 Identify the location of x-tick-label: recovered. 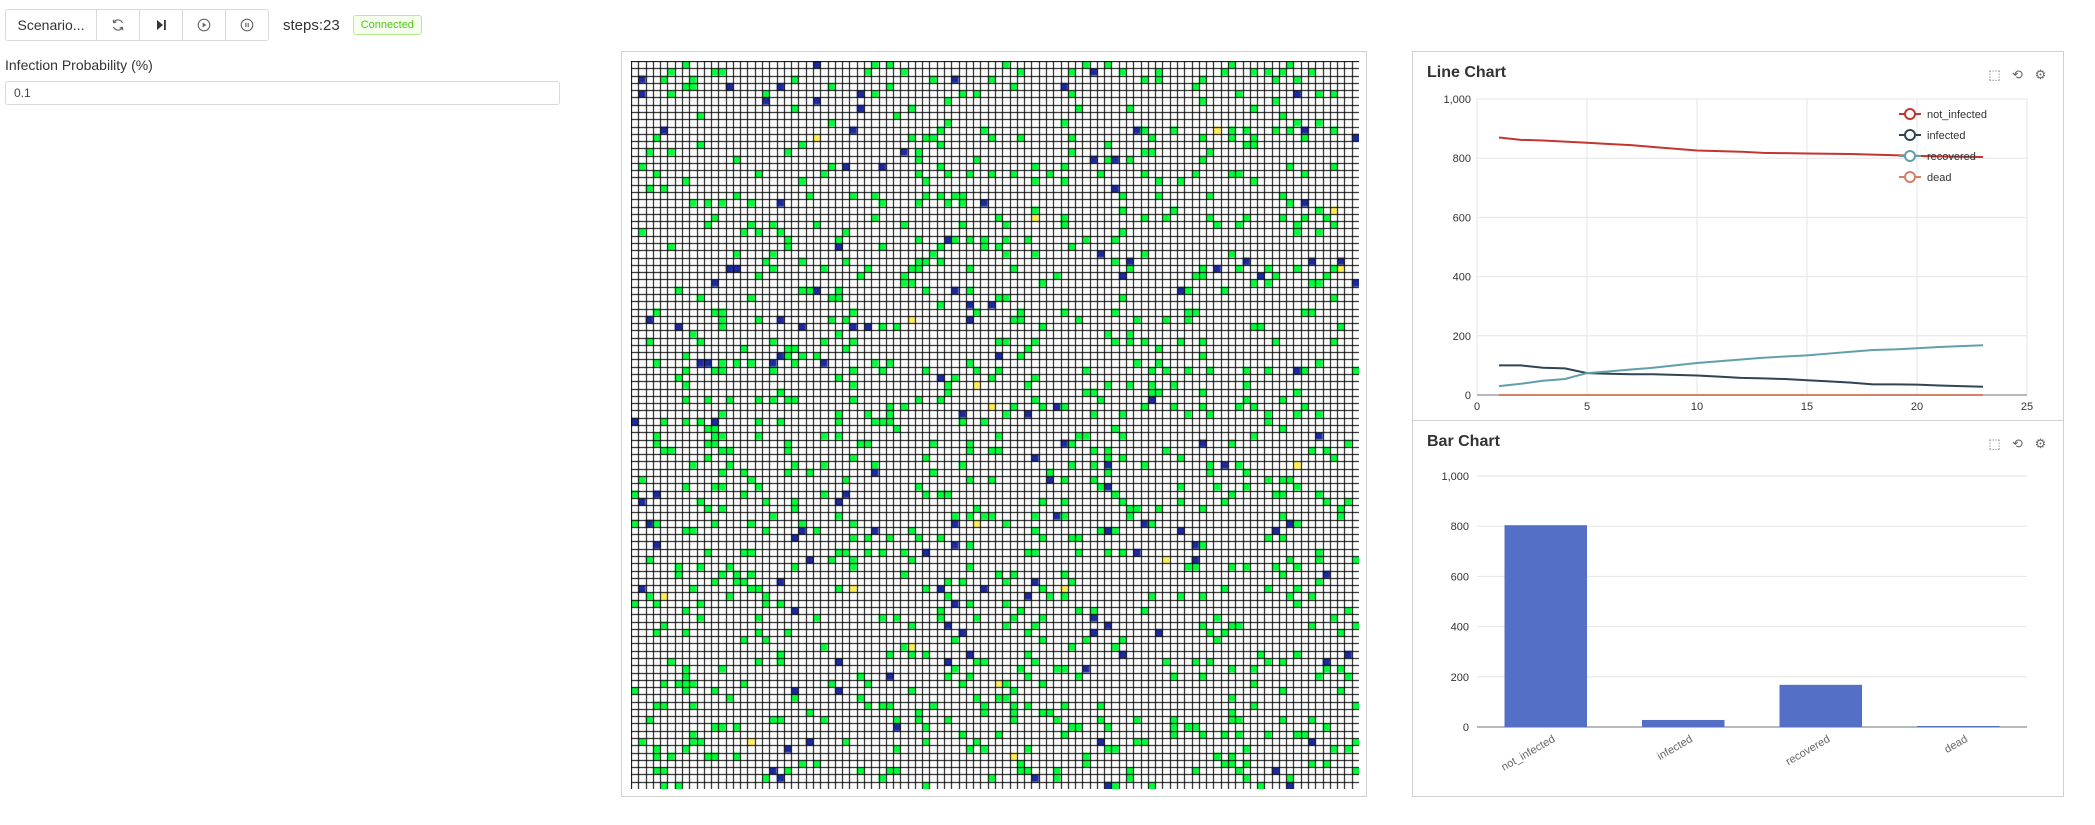
(1808, 750).